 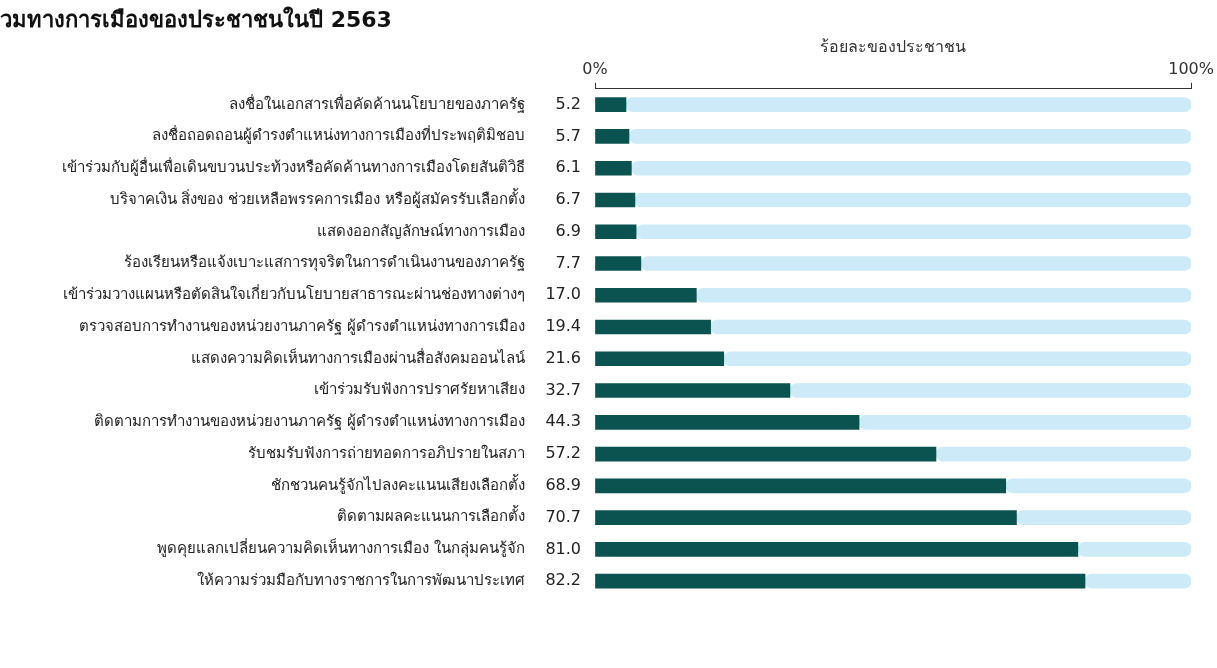 What do you see at coordinates (341, 548) in the screenshot?
I see `y-tick-label: พูดคุยแลกเปลี่ยนความคิดเห็นทางการเมือง ในกลุ่มคนรู้จัก` at bounding box center [341, 548].